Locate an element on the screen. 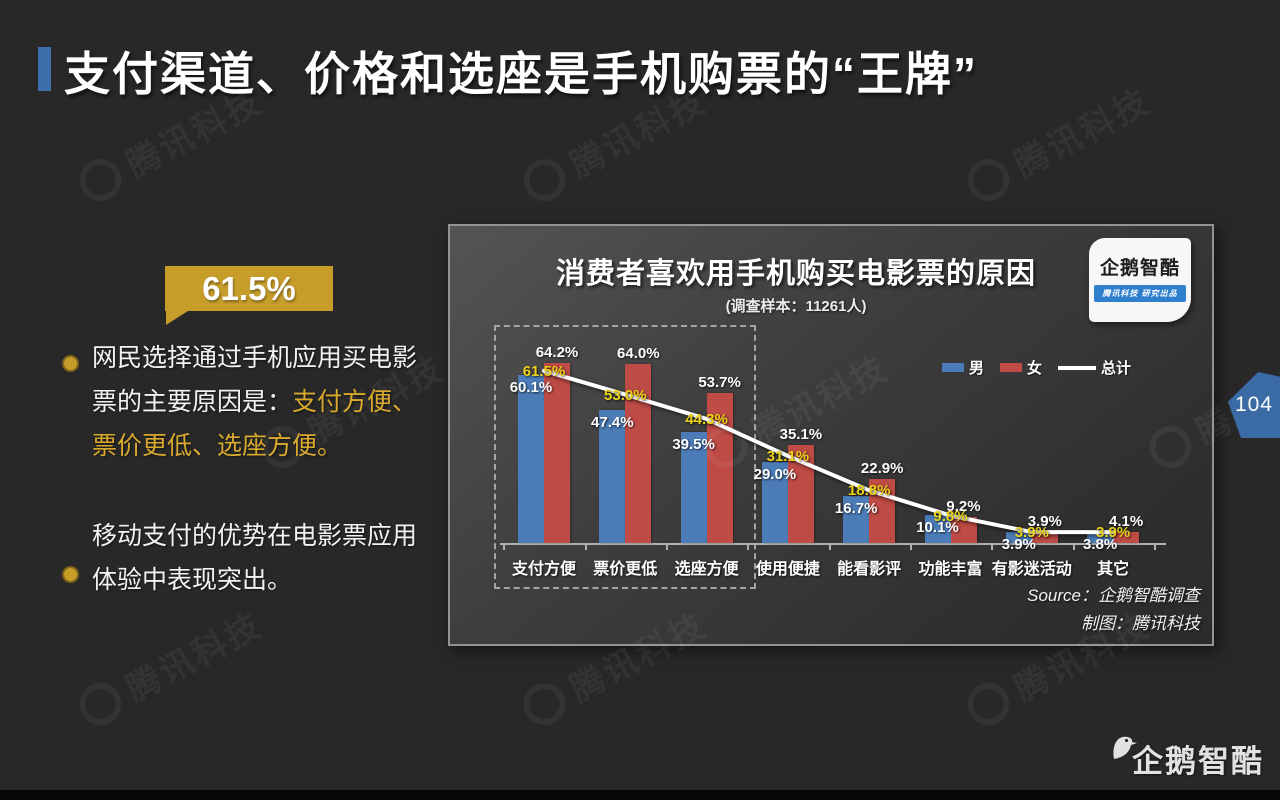  category-label: 选座方便 is located at coordinates (706, 569).